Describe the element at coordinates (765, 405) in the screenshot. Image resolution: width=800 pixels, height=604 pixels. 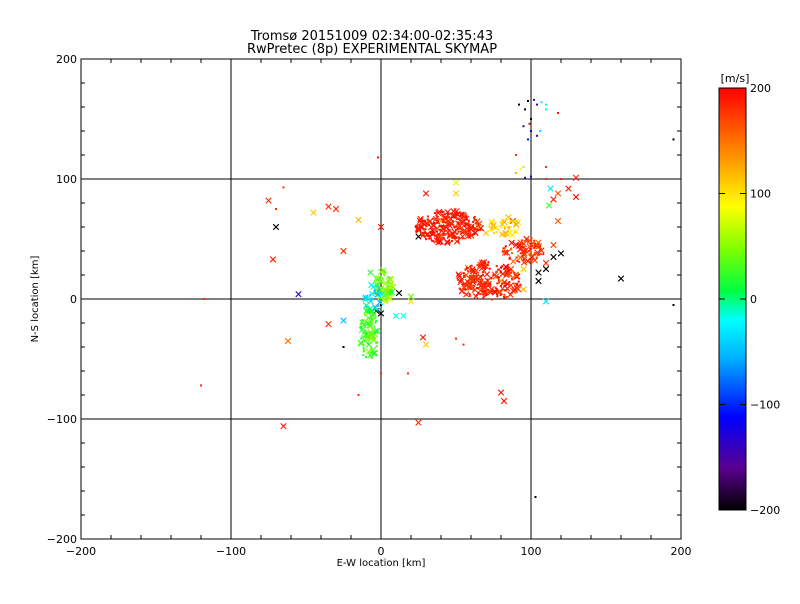
I see `colorbar-tick-label: −100` at that location.